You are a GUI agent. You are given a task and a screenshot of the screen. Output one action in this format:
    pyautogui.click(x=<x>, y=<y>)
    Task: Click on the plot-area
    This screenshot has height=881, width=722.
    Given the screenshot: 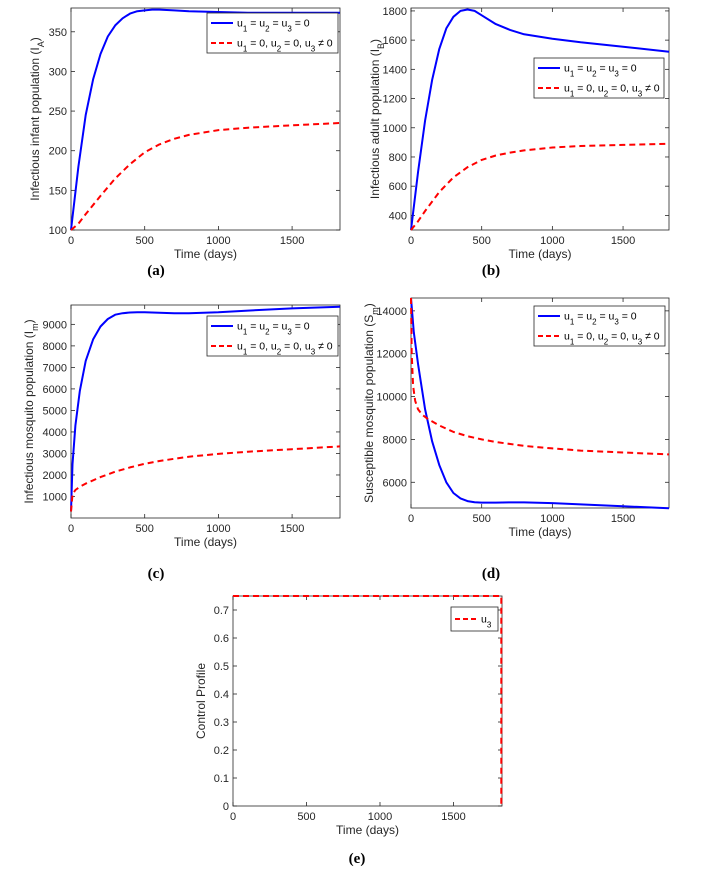 What is the action you would take?
    pyautogui.click(x=540, y=119)
    